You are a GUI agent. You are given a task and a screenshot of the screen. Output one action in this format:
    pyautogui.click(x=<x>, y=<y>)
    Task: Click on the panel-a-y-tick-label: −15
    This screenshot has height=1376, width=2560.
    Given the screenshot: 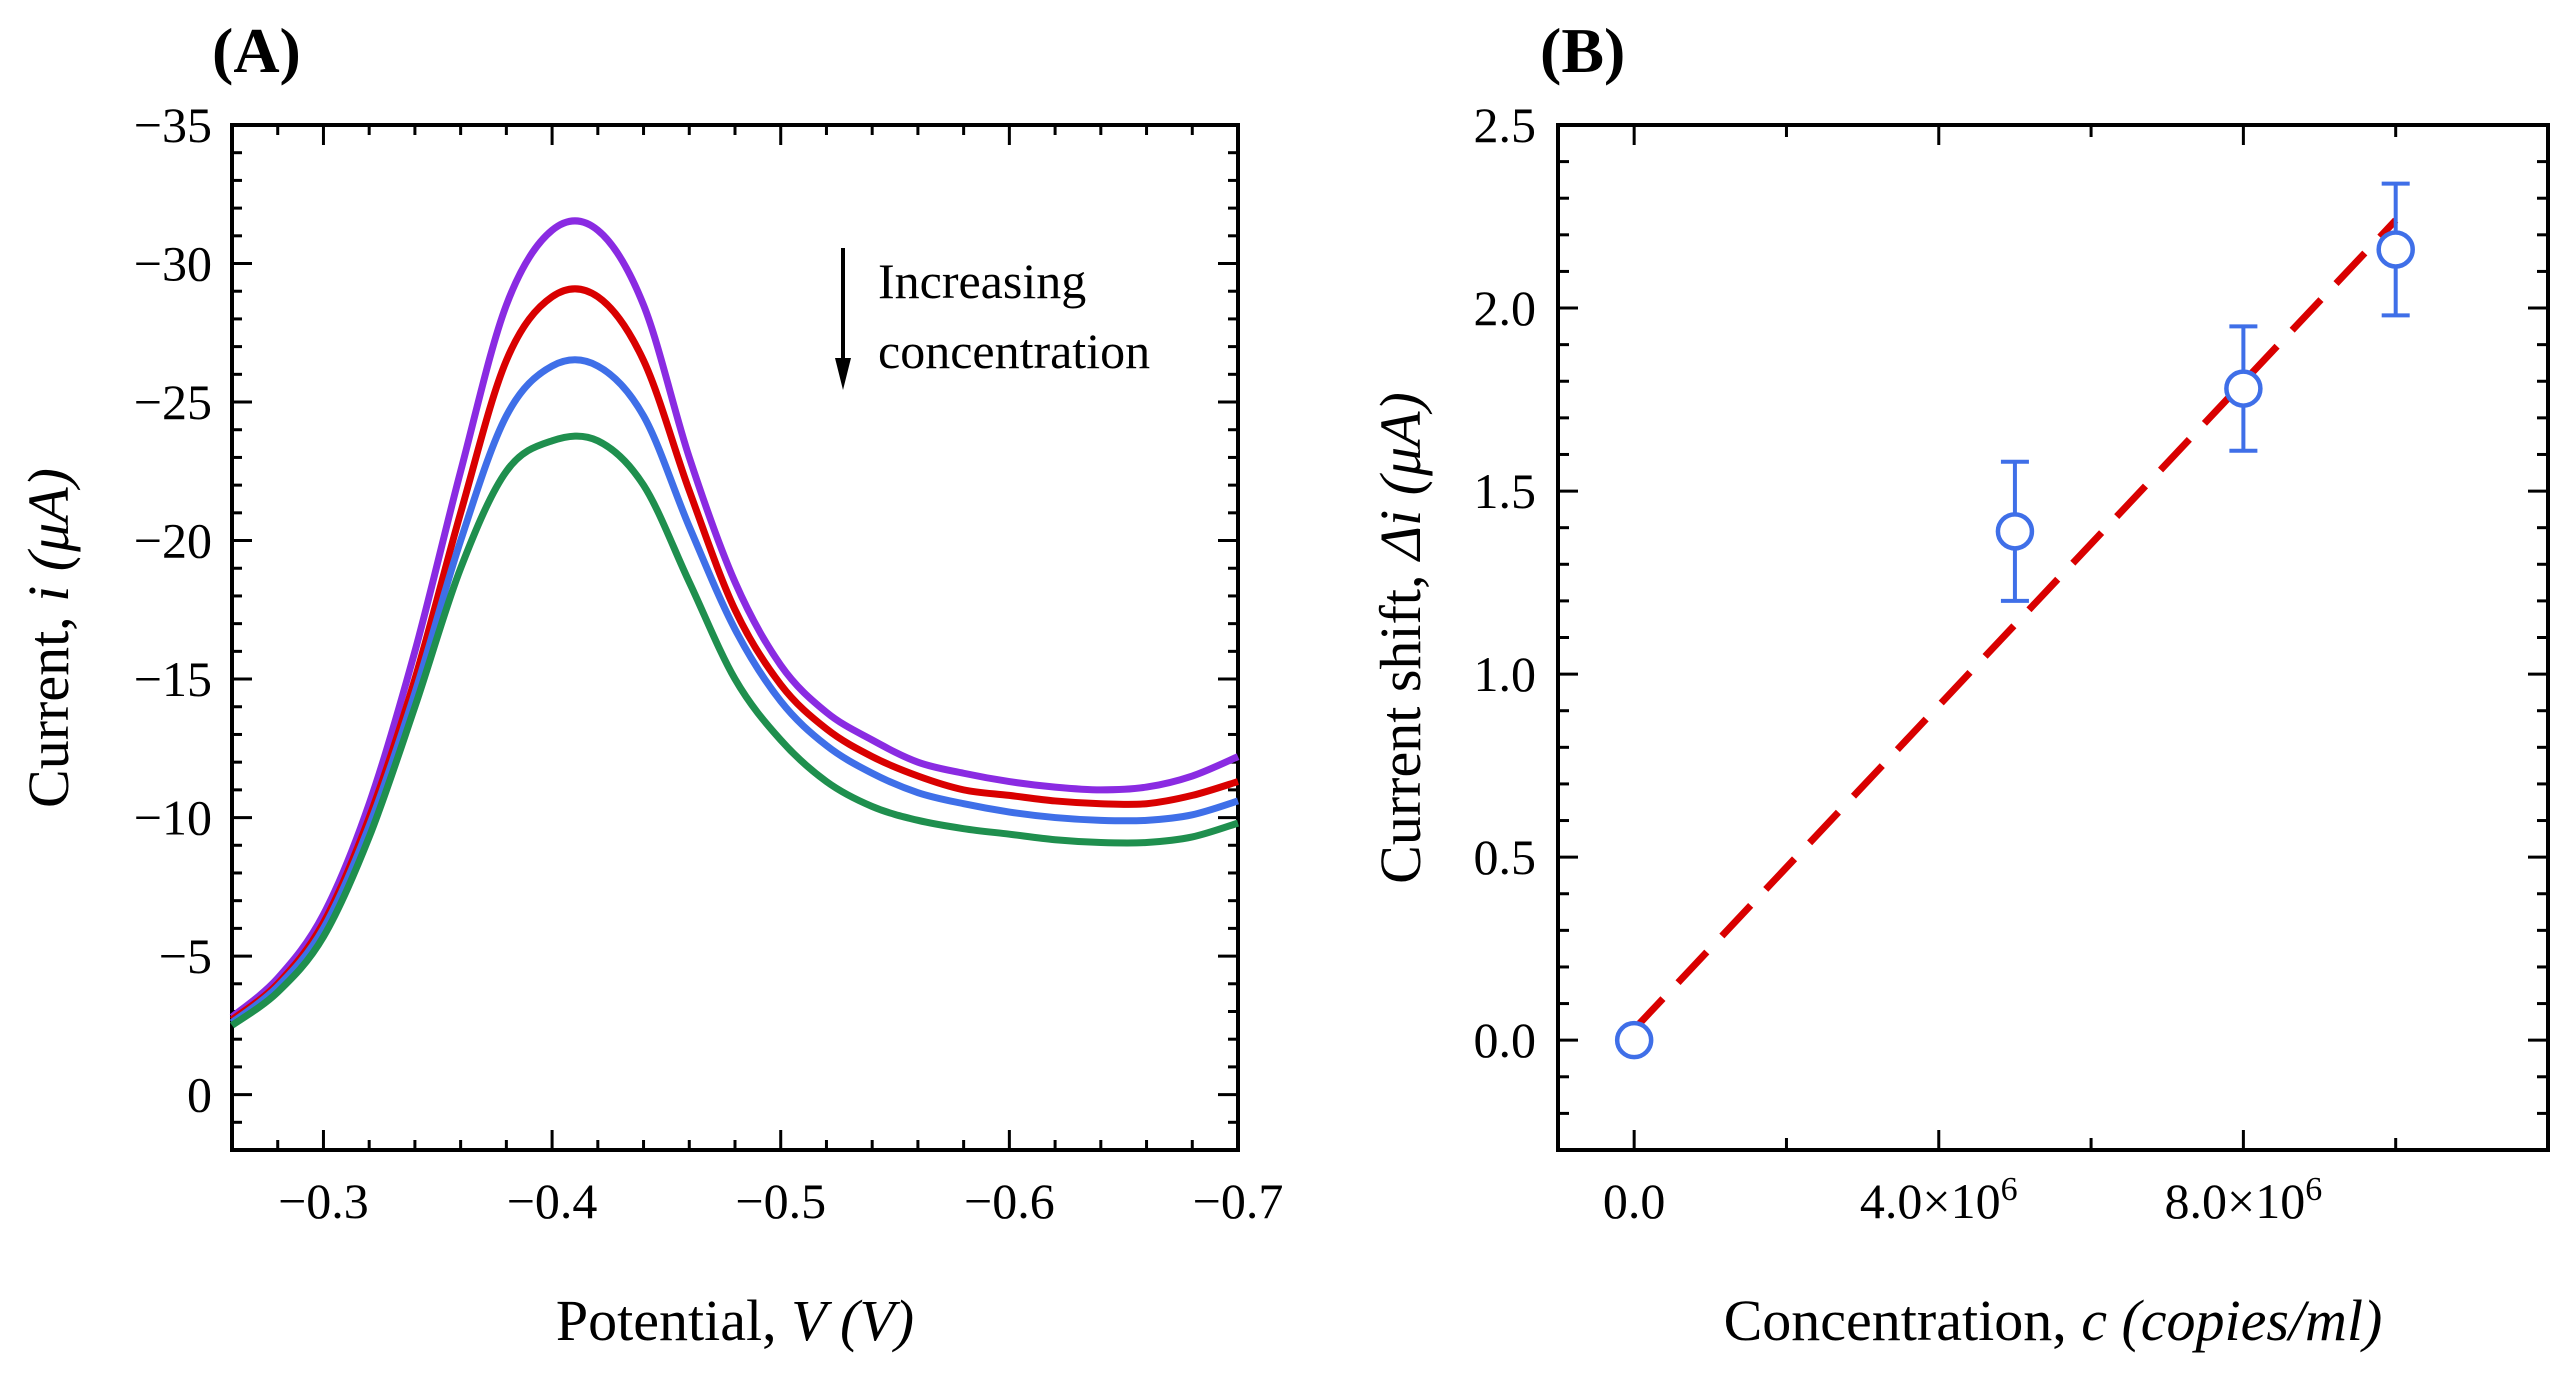 What is the action you would take?
    pyautogui.click(x=173, y=679)
    